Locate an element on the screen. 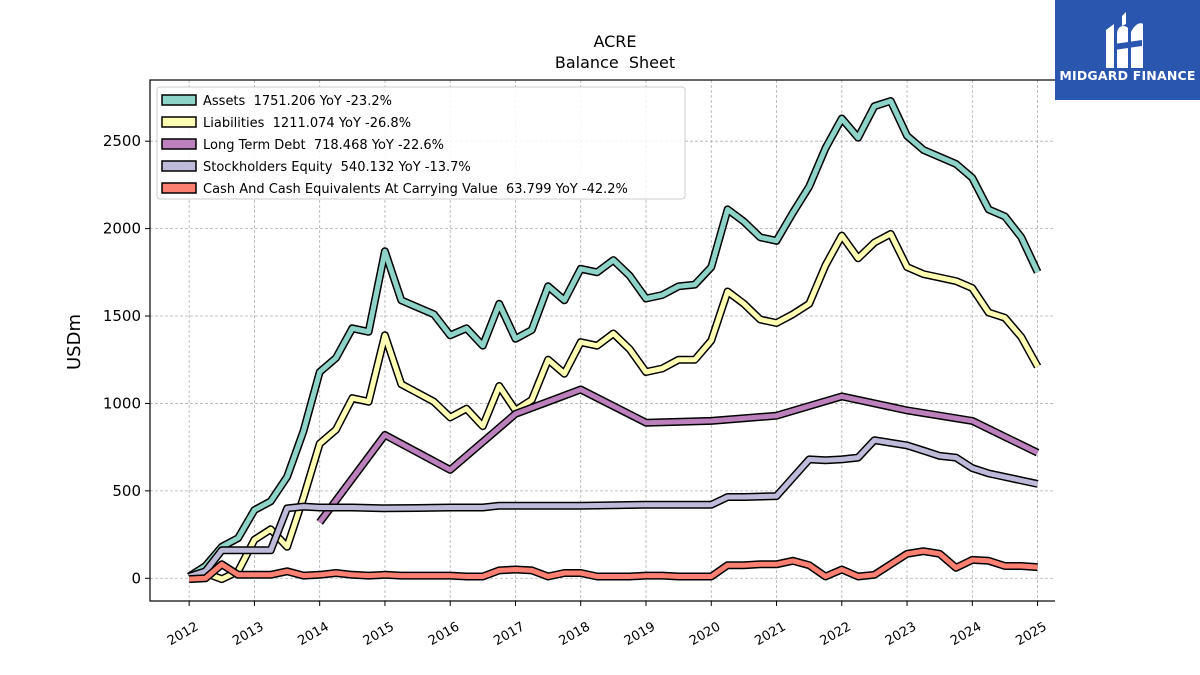 The width and height of the screenshot is (1200, 675). chart-subtitle: Balance Sheet is located at coordinates (615, 62).